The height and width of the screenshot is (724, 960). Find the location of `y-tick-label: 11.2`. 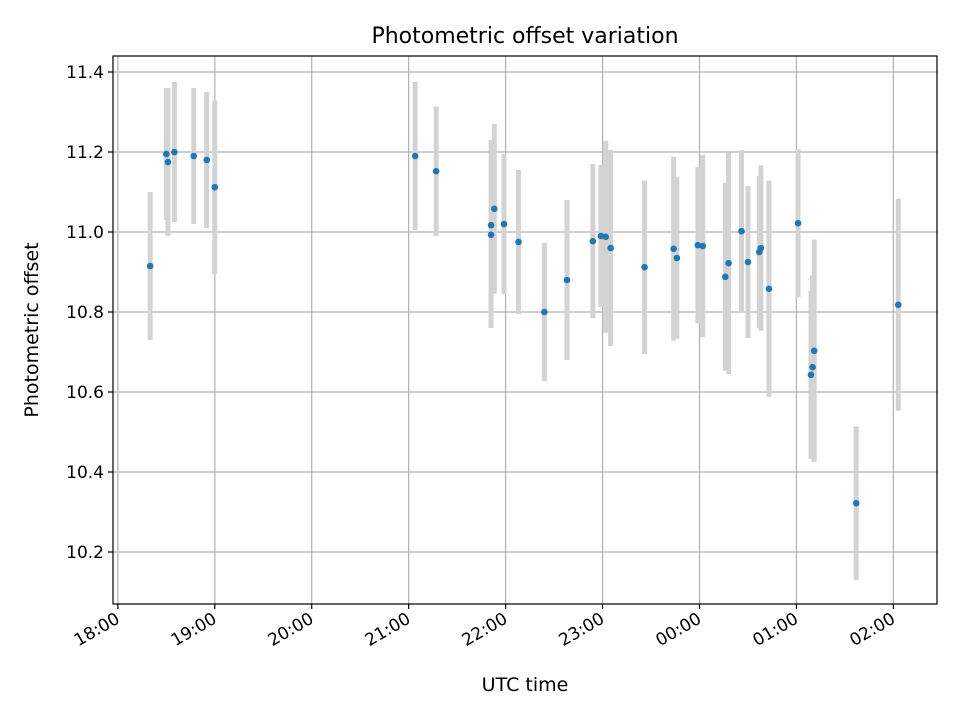

y-tick-label: 11.2 is located at coordinates (85, 153).